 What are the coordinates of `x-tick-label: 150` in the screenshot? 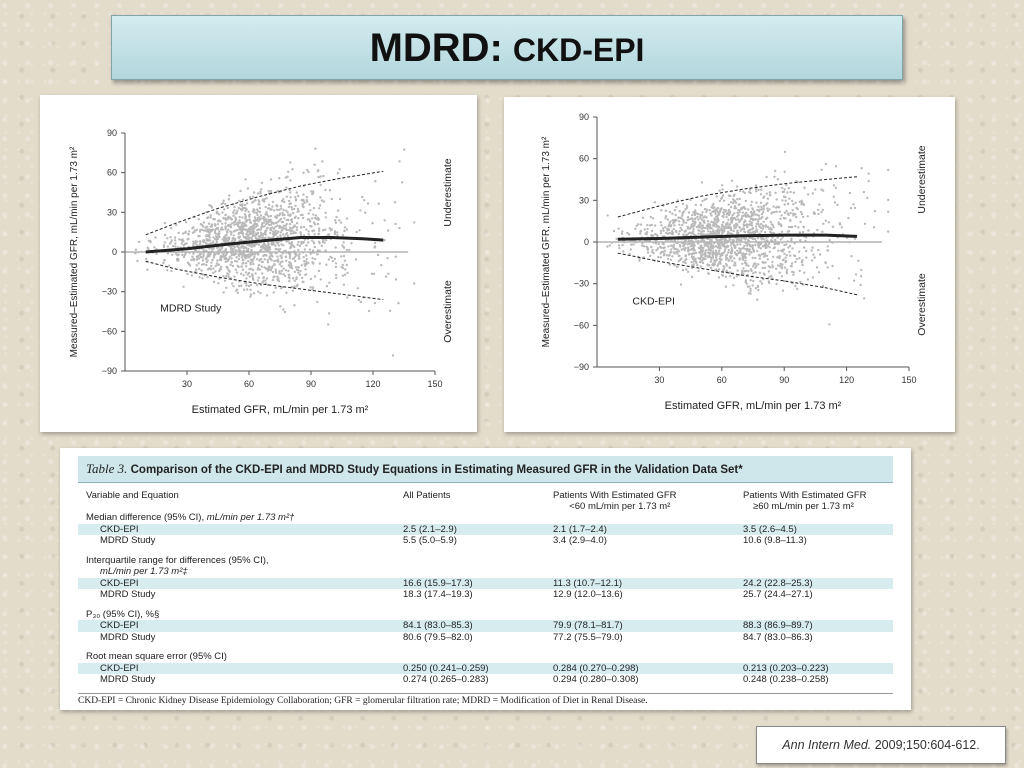 It's located at (908, 380).